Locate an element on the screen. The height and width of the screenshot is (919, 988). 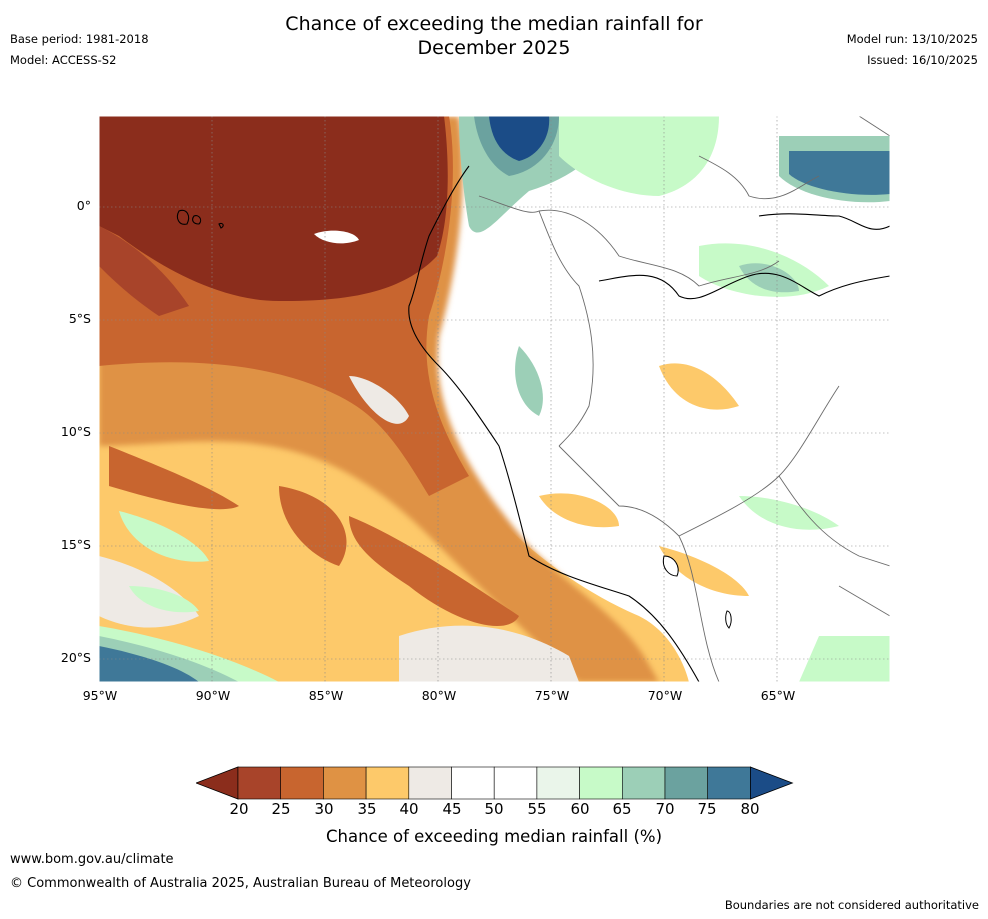
lakes is located at coordinates (697, 592).